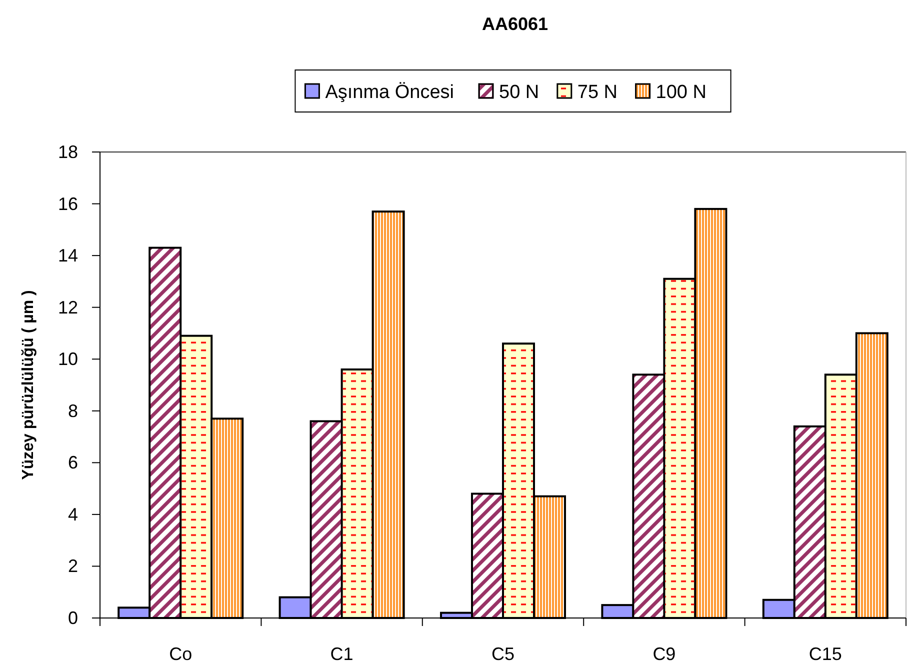  I want to click on y-tick-label: 8, so click(73, 410).